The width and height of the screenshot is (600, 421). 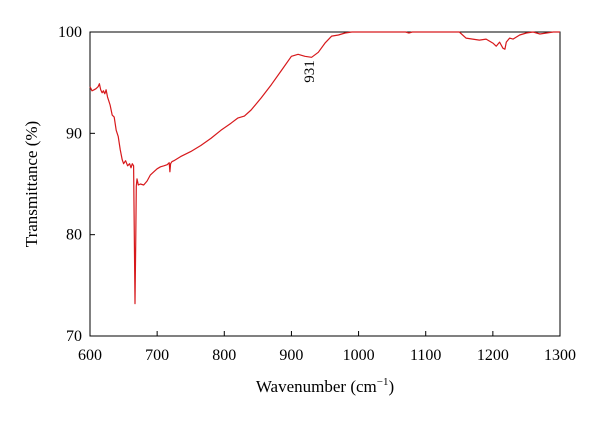 I want to click on x-axis-label: Wavenumber (cm−1), so click(x=325, y=386).